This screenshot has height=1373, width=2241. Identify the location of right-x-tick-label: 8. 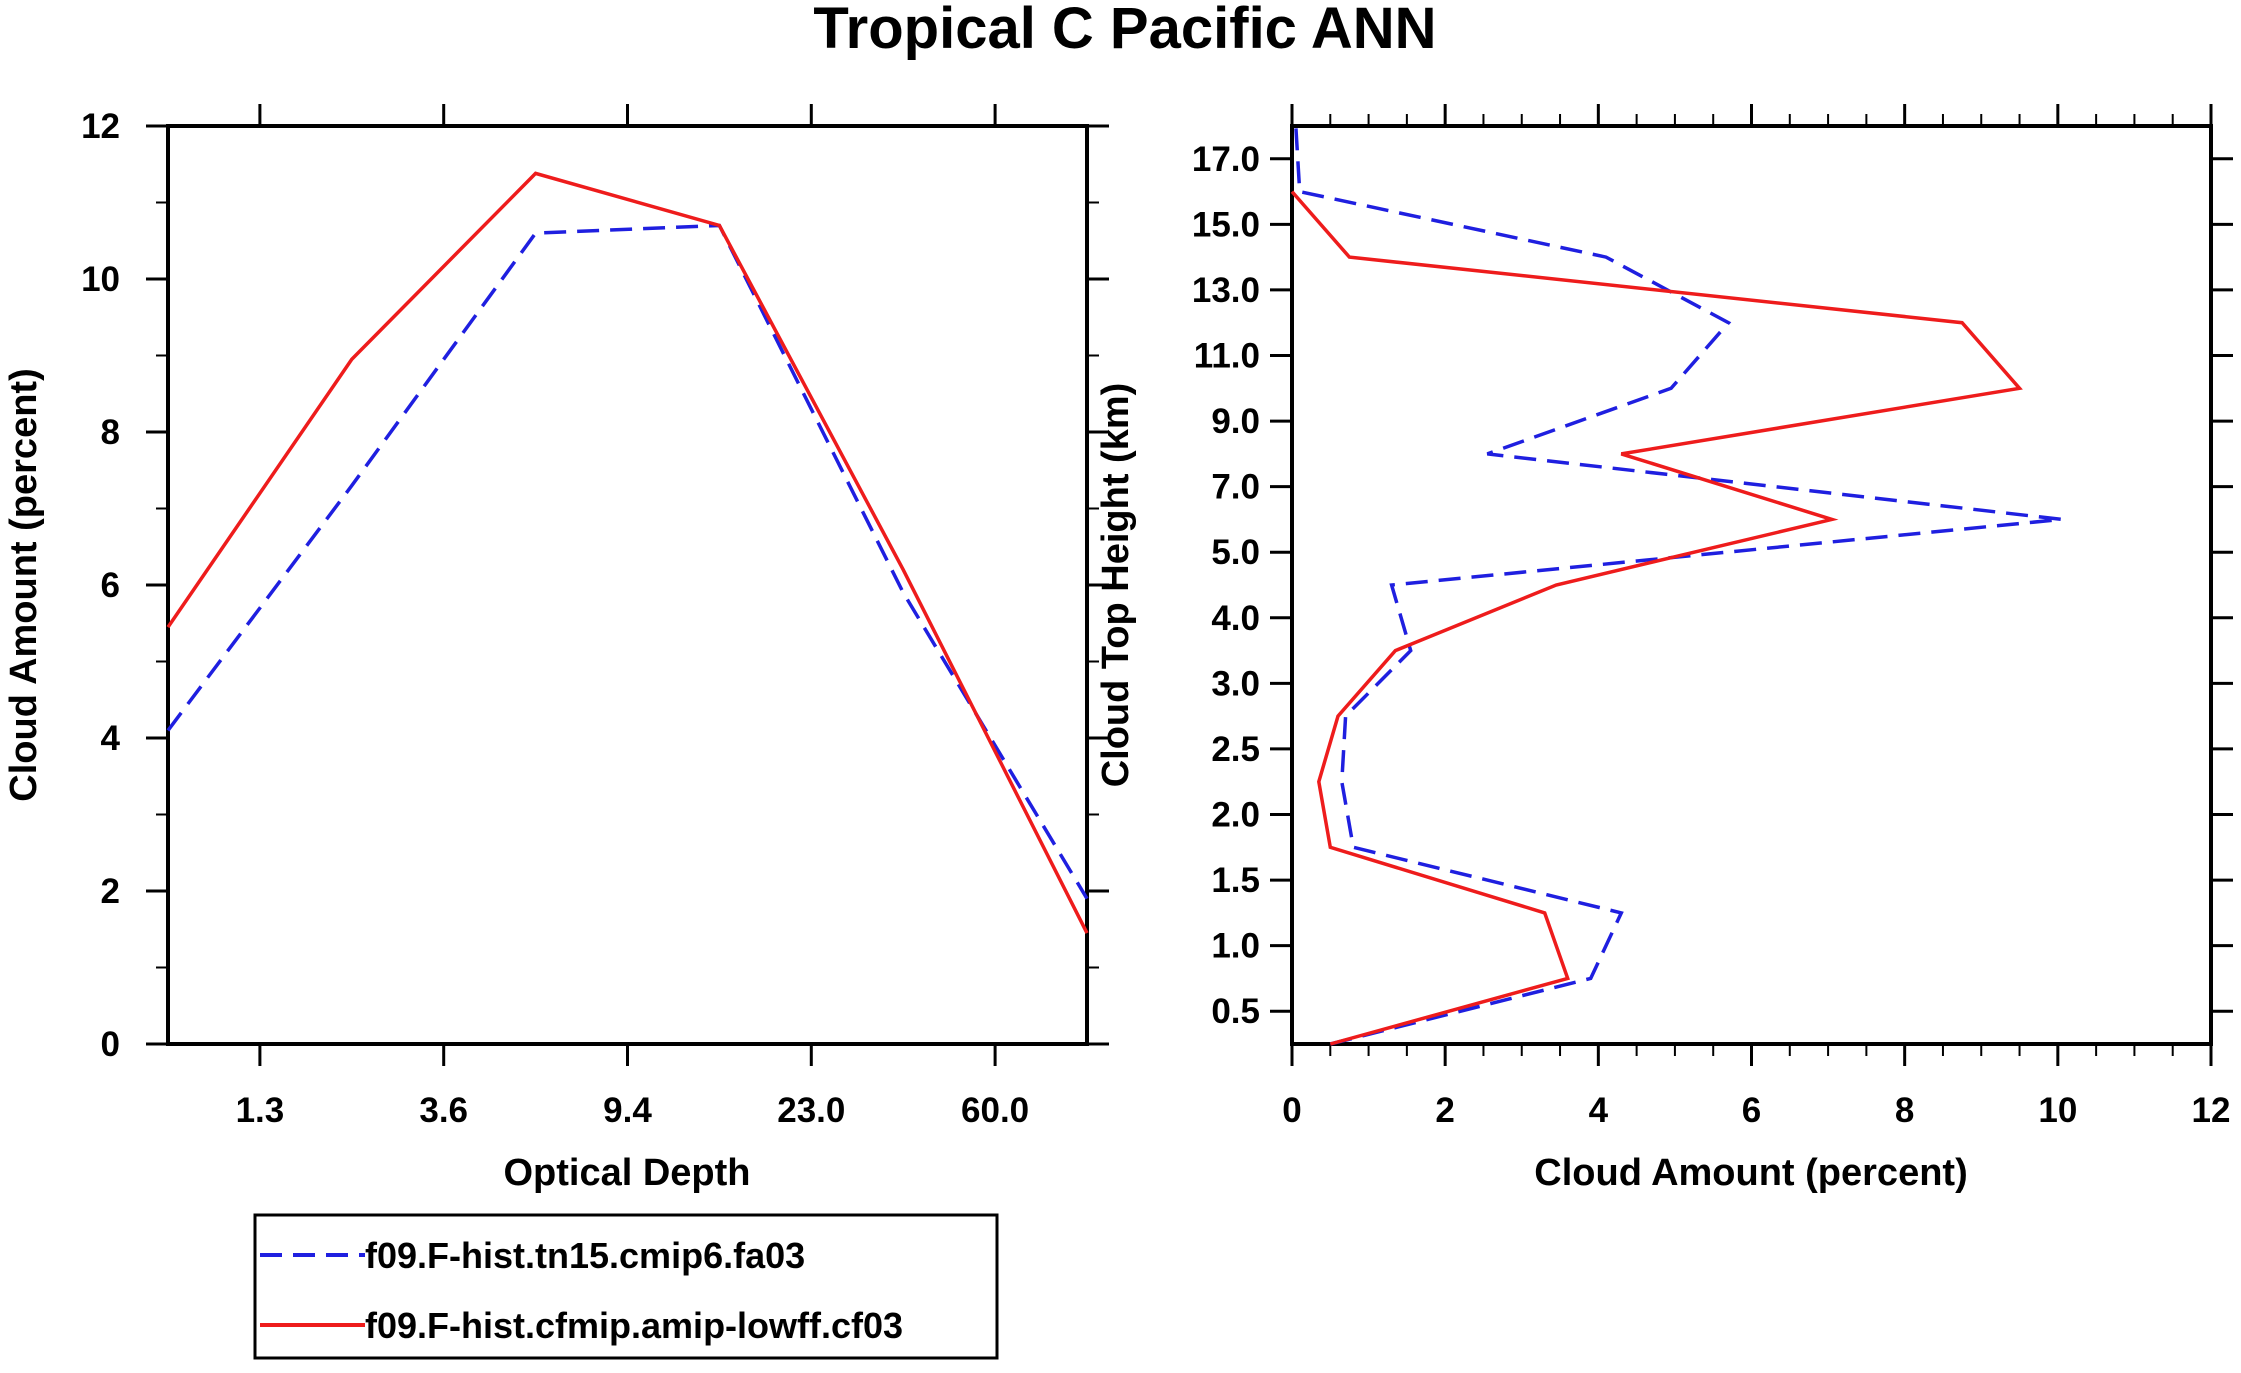
(1904, 1110).